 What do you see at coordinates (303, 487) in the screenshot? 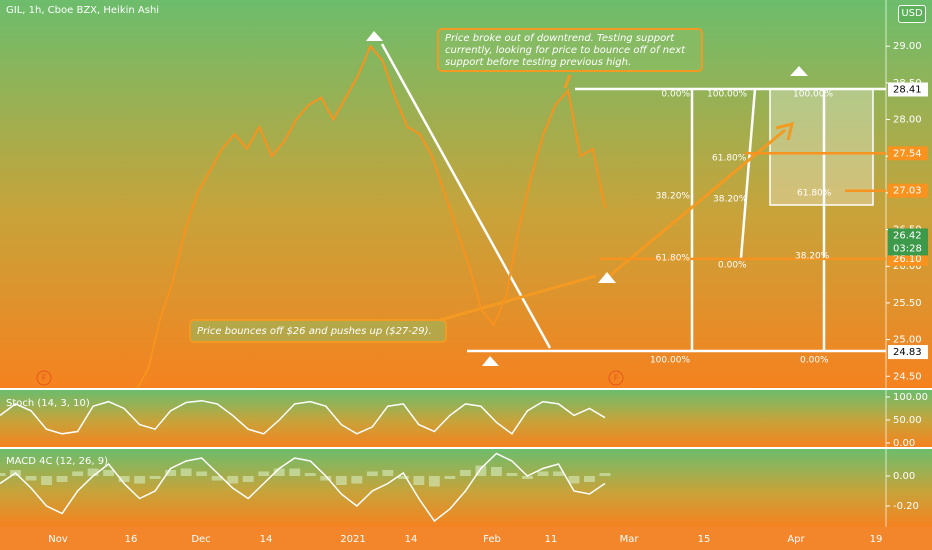
I see `series-line` at bounding box center [303, 487].